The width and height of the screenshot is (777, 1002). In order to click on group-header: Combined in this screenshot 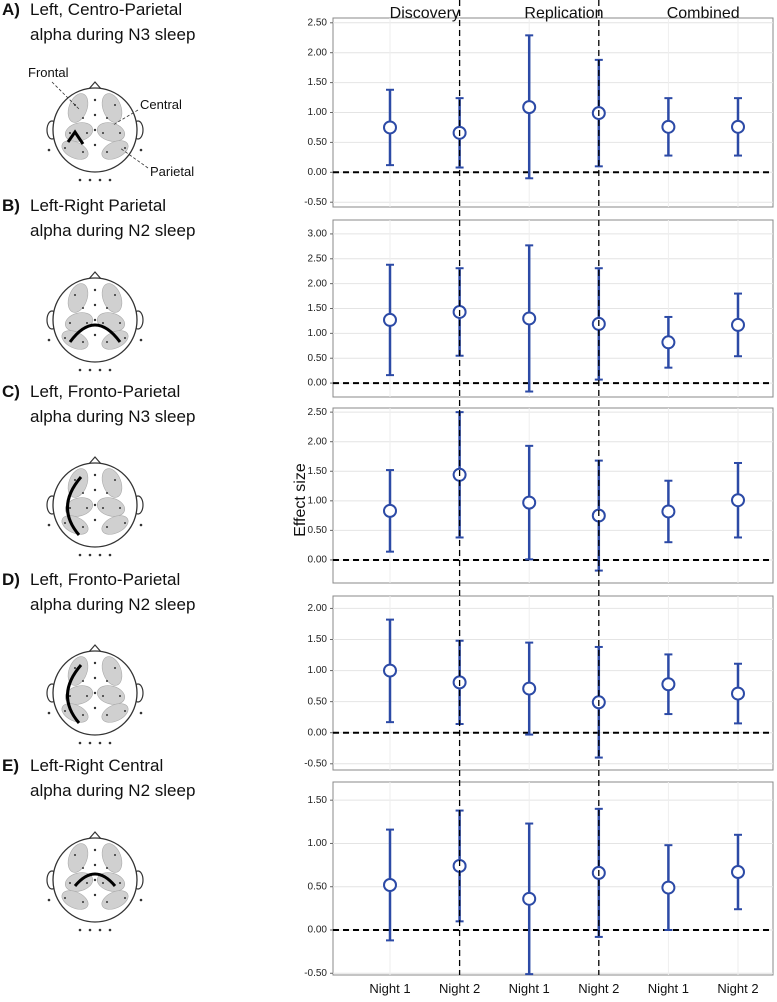, I will do `click(703, 13)`.